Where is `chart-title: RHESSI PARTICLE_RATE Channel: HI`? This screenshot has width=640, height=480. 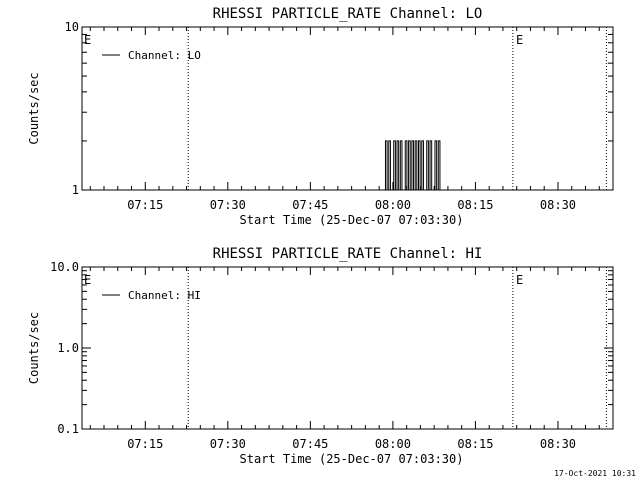
chart-title: RHESSI PARTICLE_RATE Channel: HI is located at coordinates (348, 254).